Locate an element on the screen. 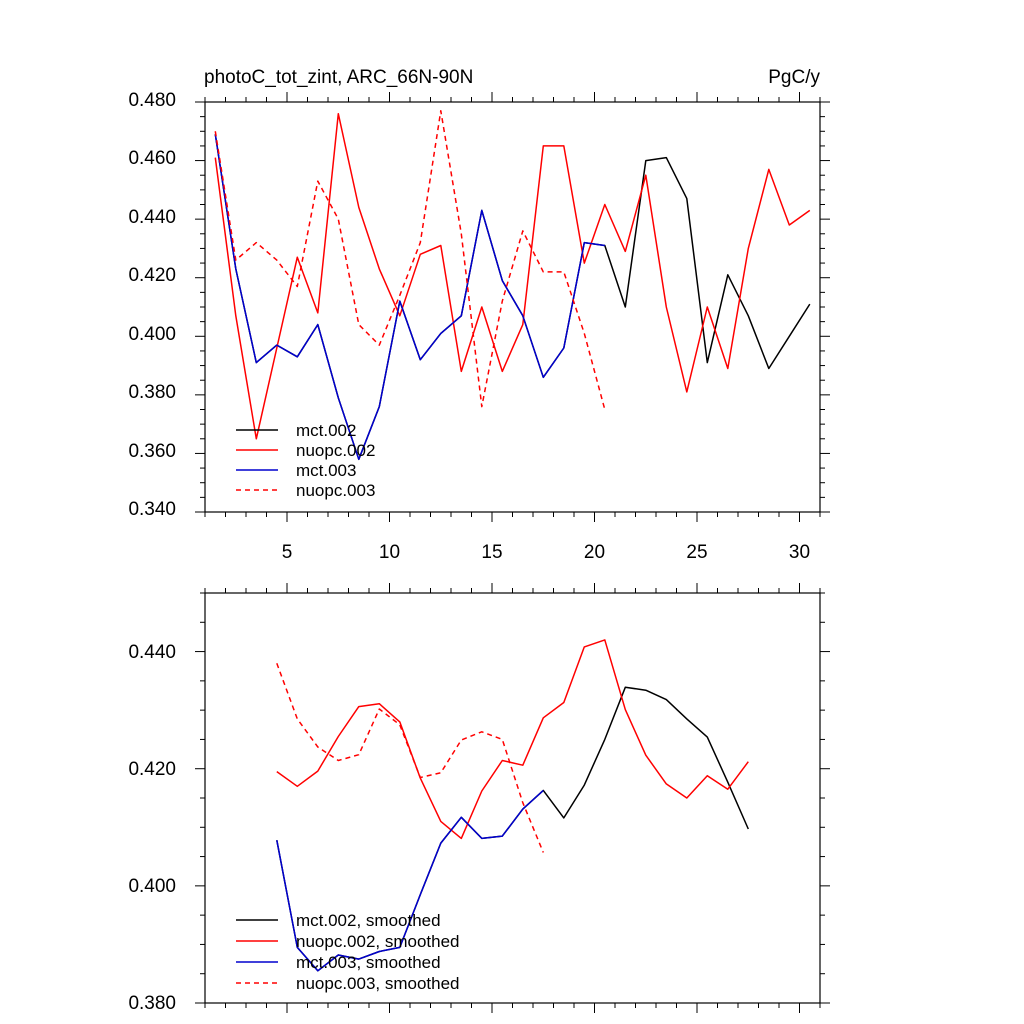 The width and height of the screenshot is (1024, 1024). legend-label-mct-003: mct.003 is located at coordinates (326, 470).